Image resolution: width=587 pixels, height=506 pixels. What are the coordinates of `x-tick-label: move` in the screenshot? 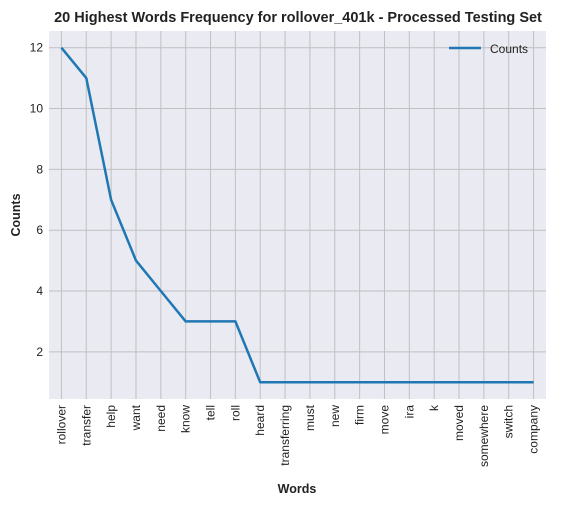 It's located at (384, 420).